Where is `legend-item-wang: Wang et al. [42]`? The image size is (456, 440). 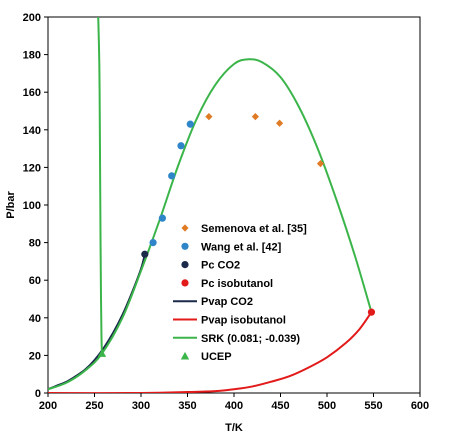 legend-item-wang: Wang et al. [42] is located at coordinates (231, 247).